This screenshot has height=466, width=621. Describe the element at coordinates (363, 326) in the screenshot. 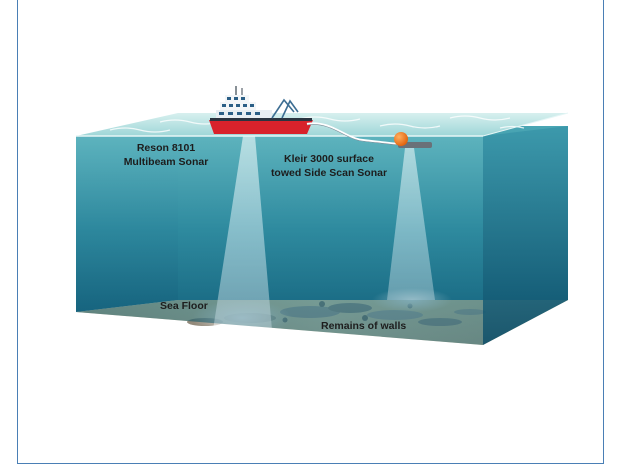

I see `remains-of-walls-label: Remains of walls` at that location.